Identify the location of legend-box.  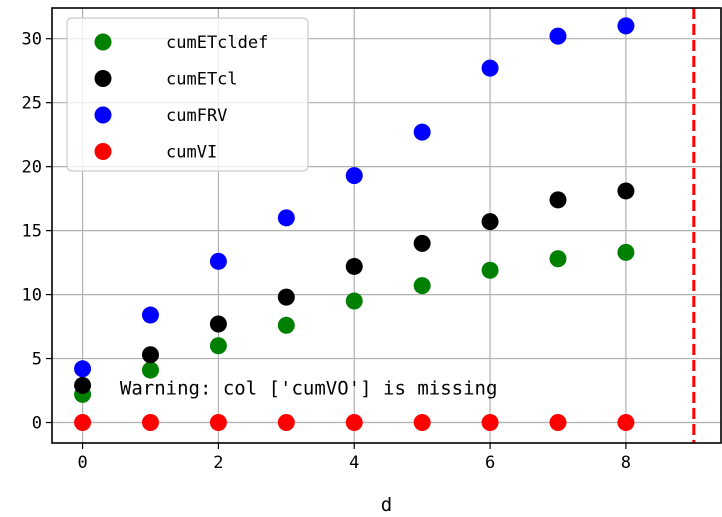
(187, 94).